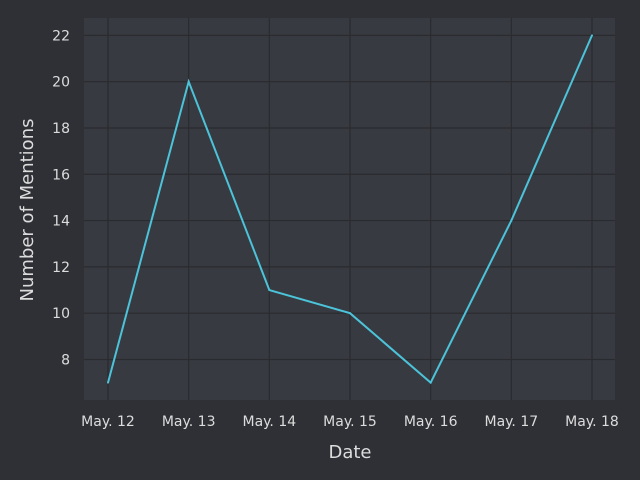 This screenshot has height=480, width=640. Describe the element at coordinates (61, 268) in the screenshot. I see `y-tick-label: 12` at that location.